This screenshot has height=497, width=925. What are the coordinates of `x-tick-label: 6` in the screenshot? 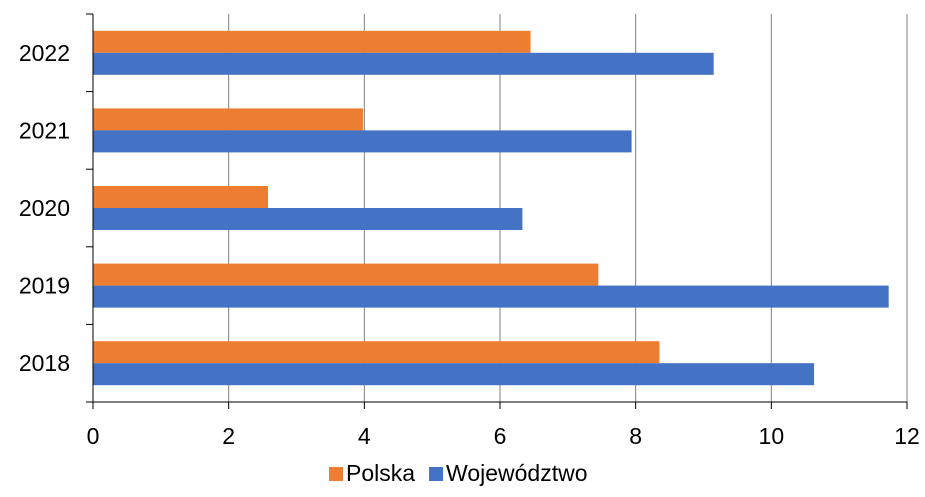 It's located at (500, 436).